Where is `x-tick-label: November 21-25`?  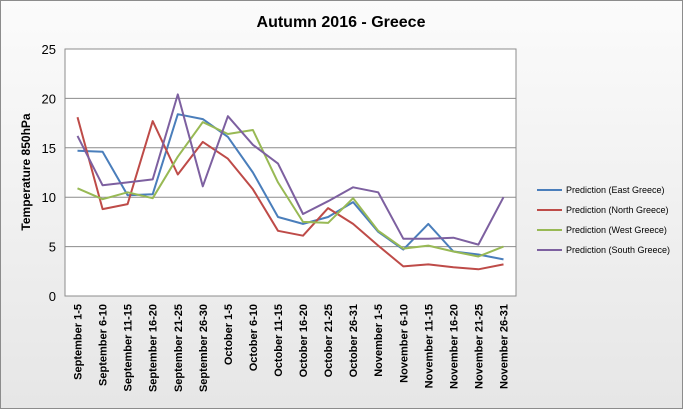 x-tick-label: November 21-25 is located at coordinates (479, 346).